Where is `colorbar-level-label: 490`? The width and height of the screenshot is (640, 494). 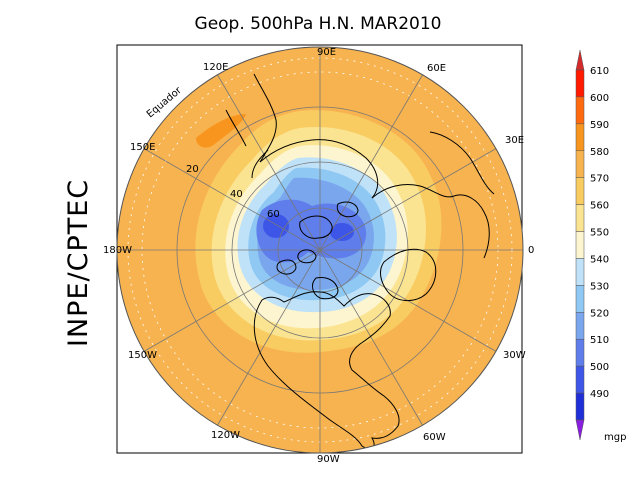 colorbar-level-label: 490 is located at coordinates (599, 394).